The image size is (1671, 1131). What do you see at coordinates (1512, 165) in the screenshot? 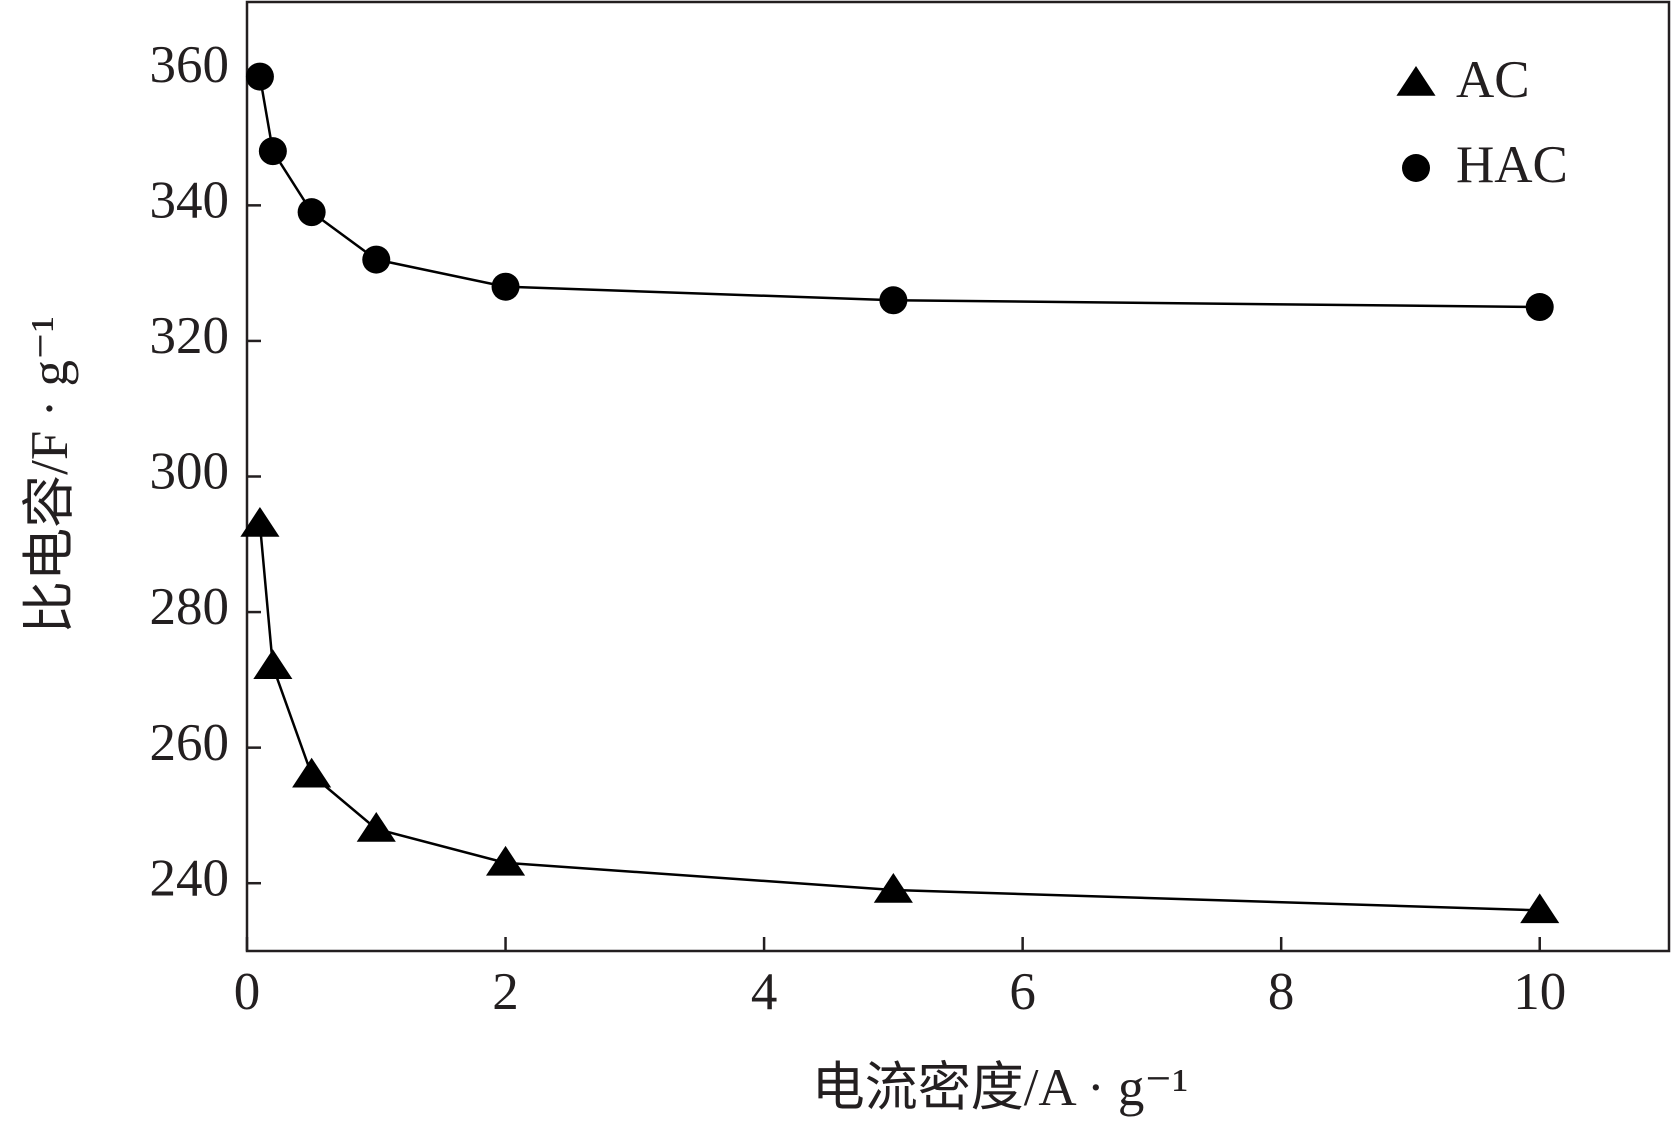
I see `legend-label: HAC` at bounding box center [1512, 165].